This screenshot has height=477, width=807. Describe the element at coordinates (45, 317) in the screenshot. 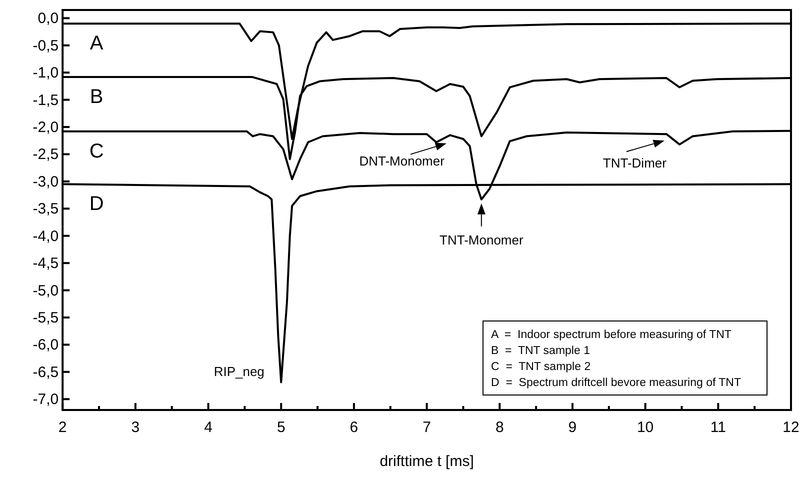

I see `y-tick-label: -5,5` at that location.